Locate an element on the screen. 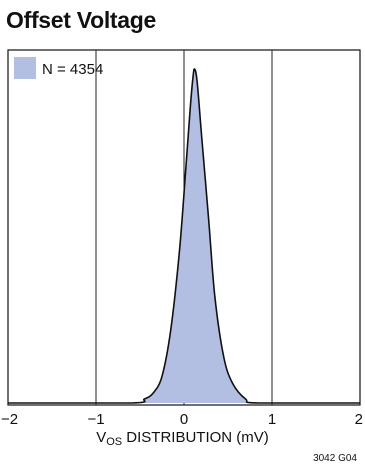  x-tick-labels: −2 −1 0 1 2 is located at coordinates (182, 419).